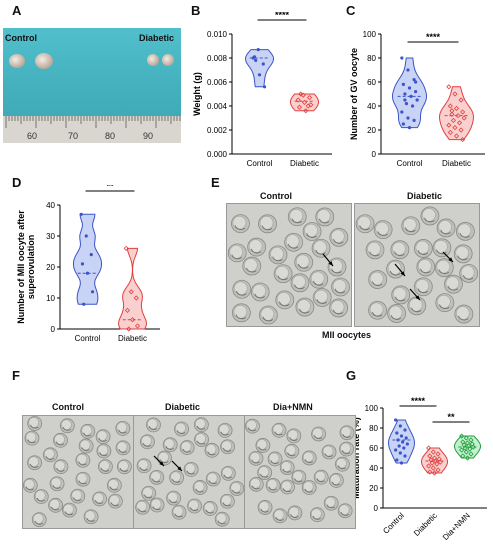 The image size is (493, 547). What do you see at coordinates (17, 182) in the screenshot?
I see `panel-letter-d: D` at bounding box center [17, 182].